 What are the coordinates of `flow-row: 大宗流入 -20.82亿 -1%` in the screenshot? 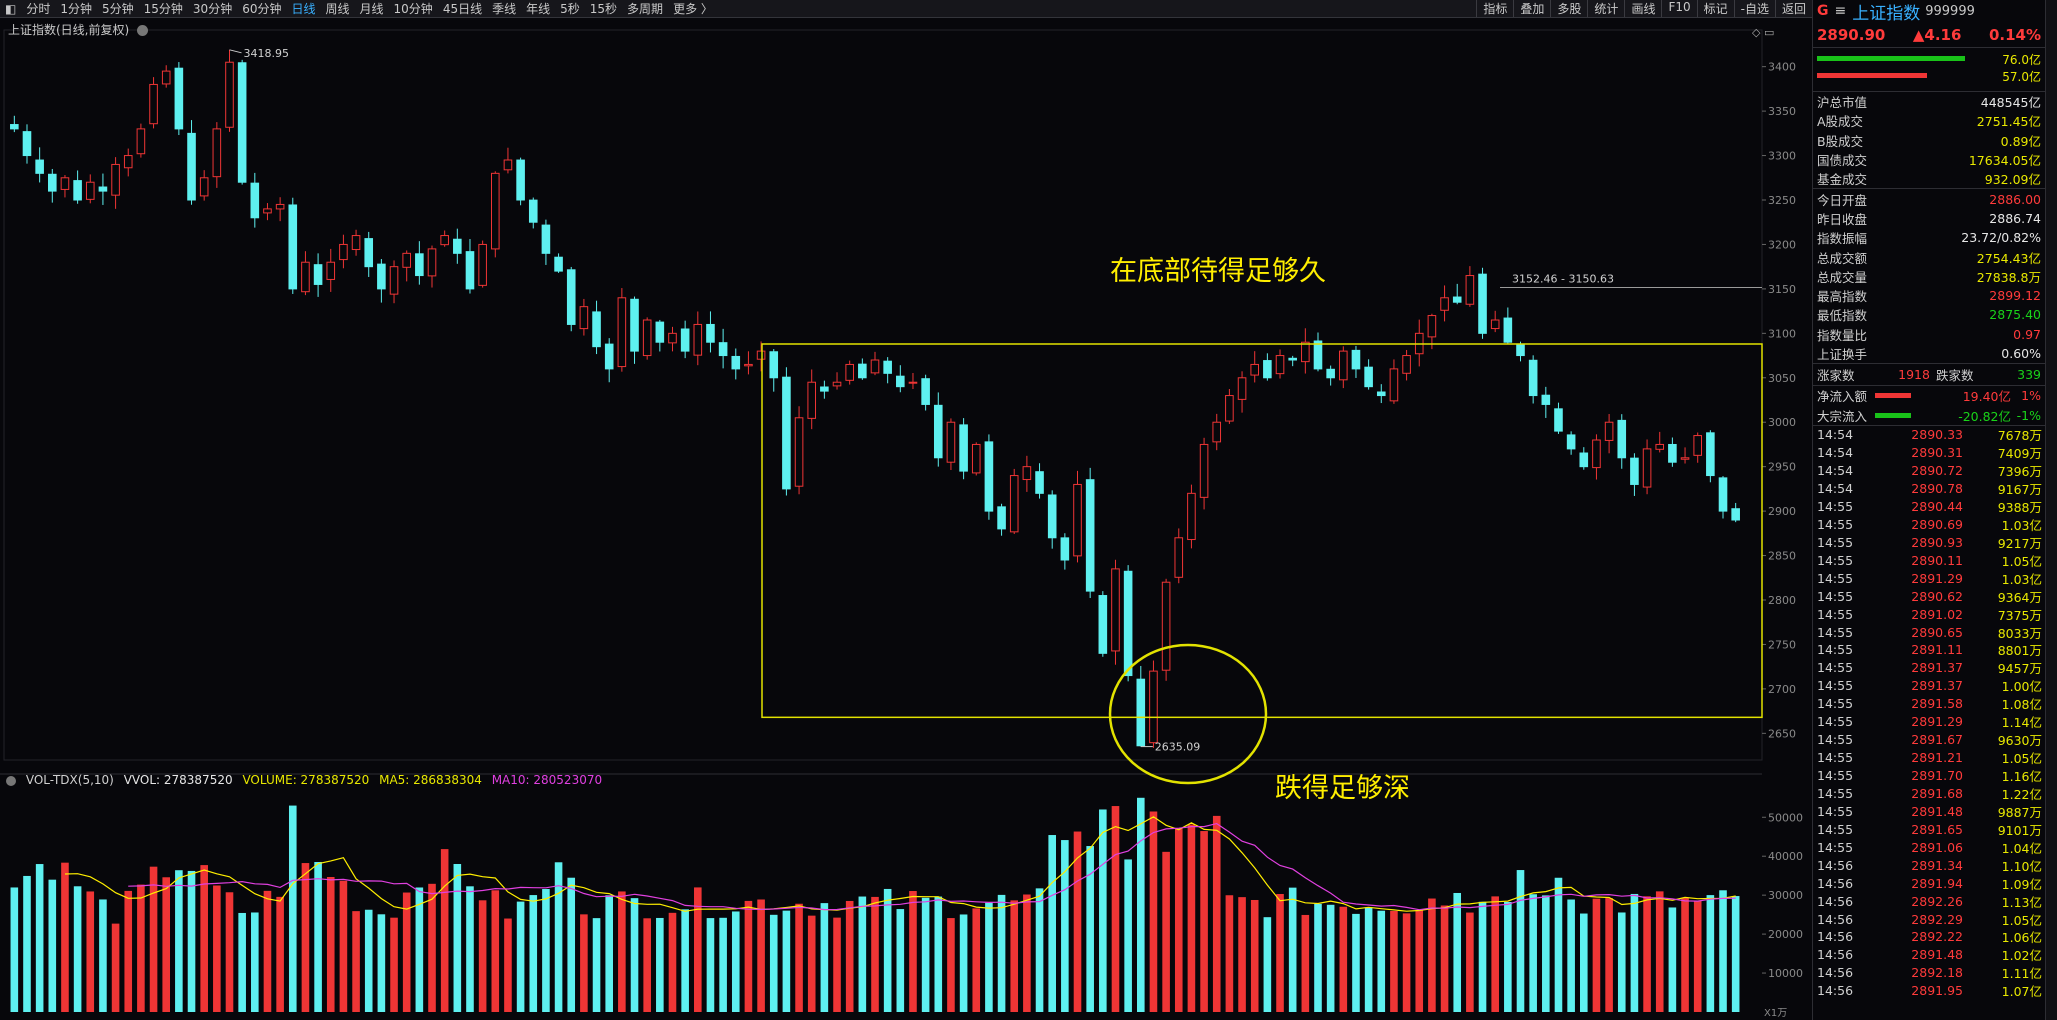 It's located at (1929, 414).